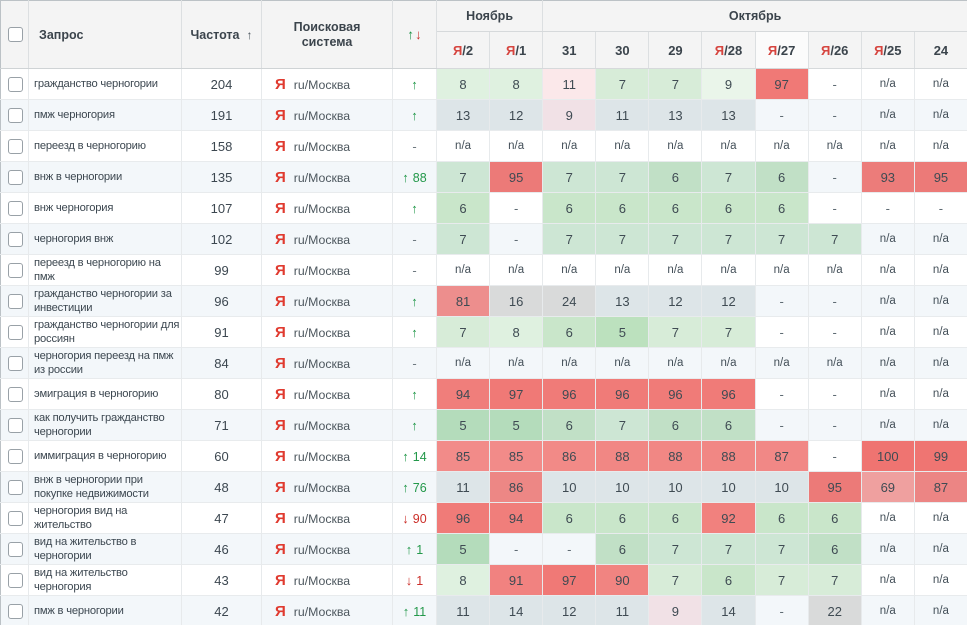 This screenshot has height=625, width=967. I want to click on query-cell: пмж черногория, so click(105, 115).